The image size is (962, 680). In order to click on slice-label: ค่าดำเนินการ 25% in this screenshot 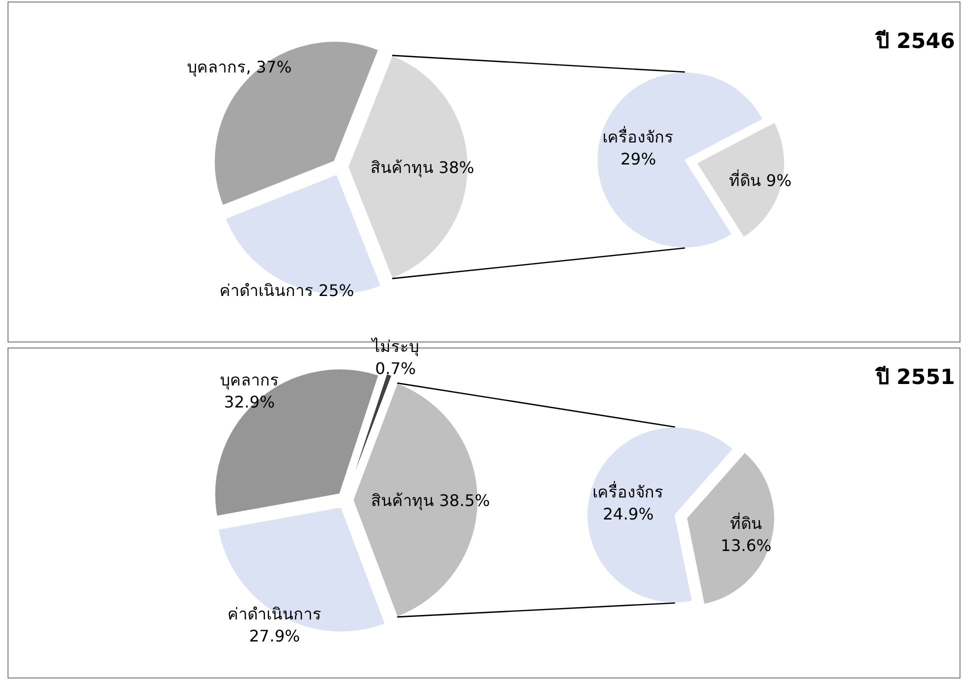, I will do `click(286, 290)`.